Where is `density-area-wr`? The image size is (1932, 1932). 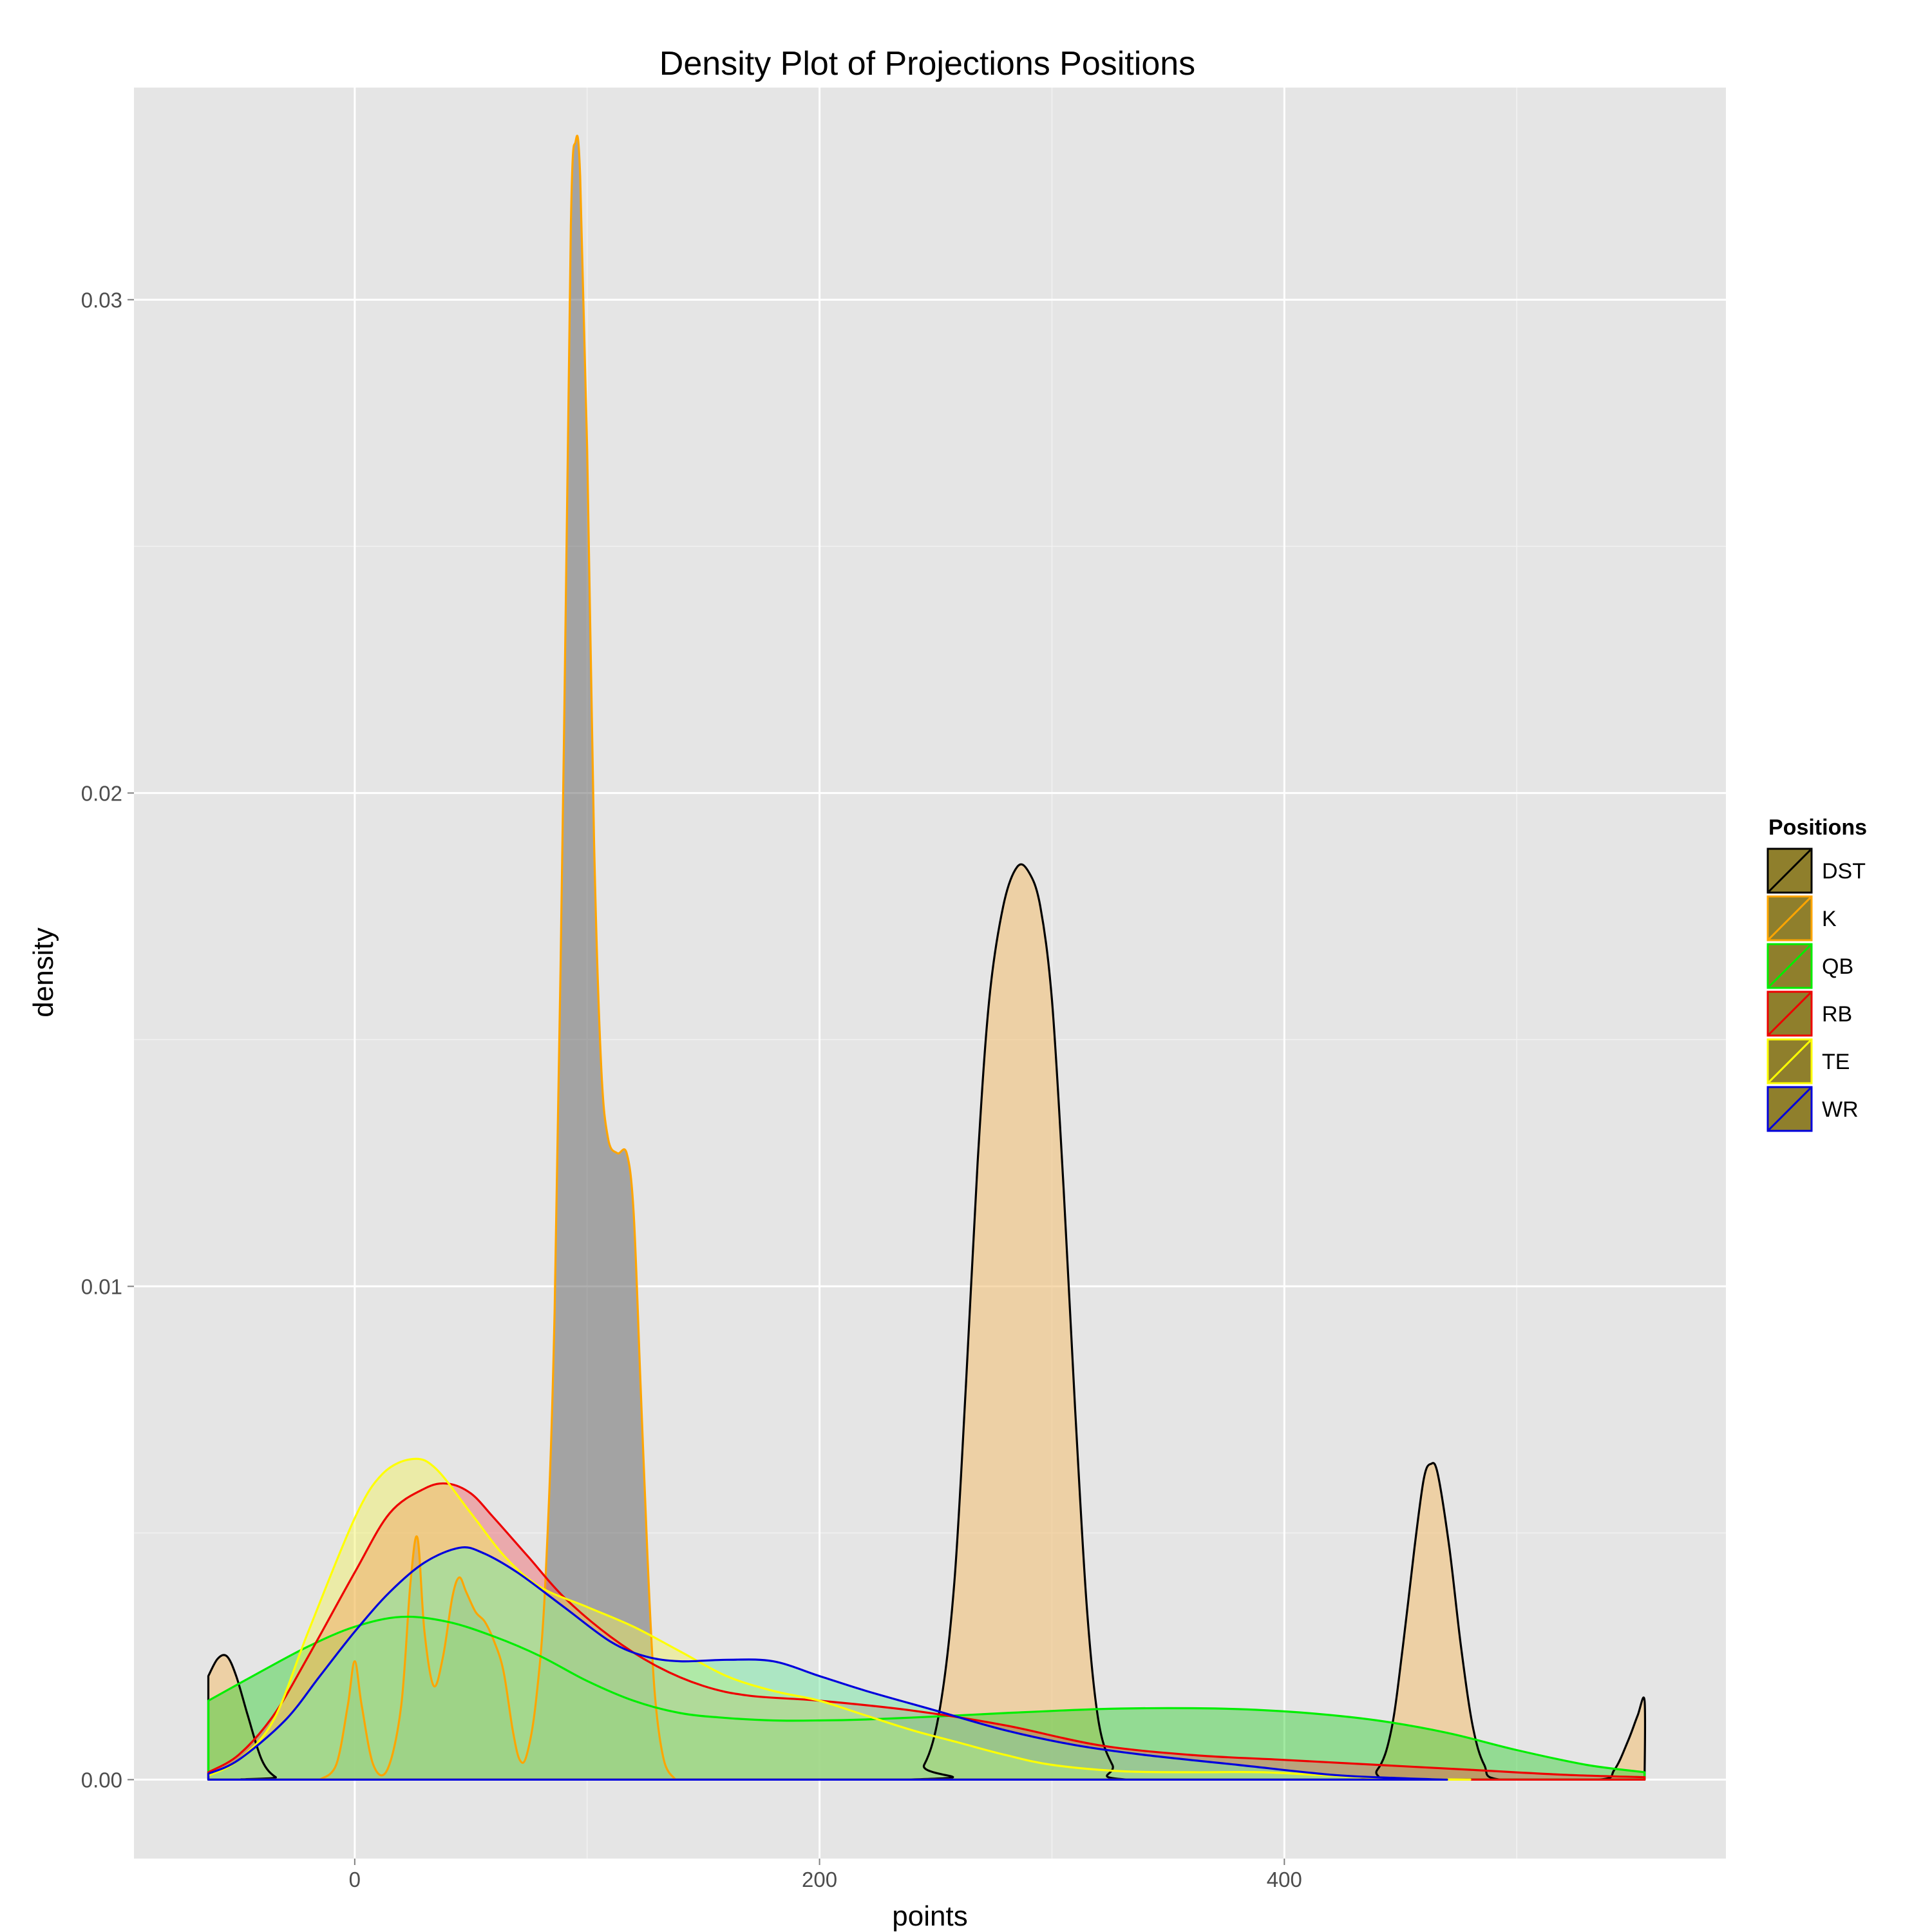 density-area-wr is located at coordinates (827, 1663).